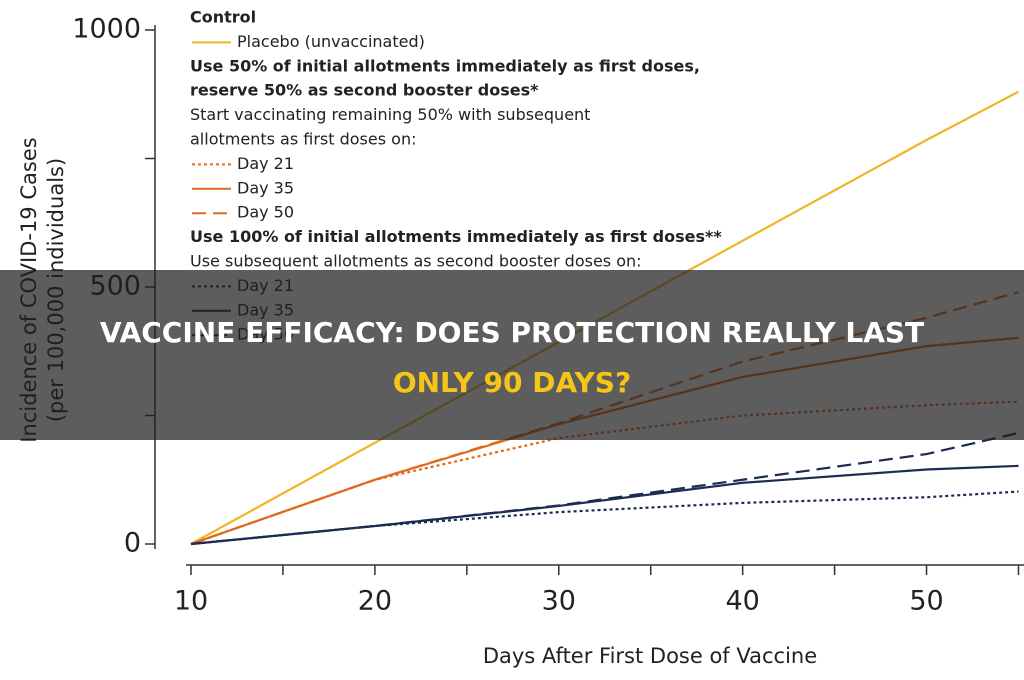  I want to click on legend-heading: Control, so click(223, 17).